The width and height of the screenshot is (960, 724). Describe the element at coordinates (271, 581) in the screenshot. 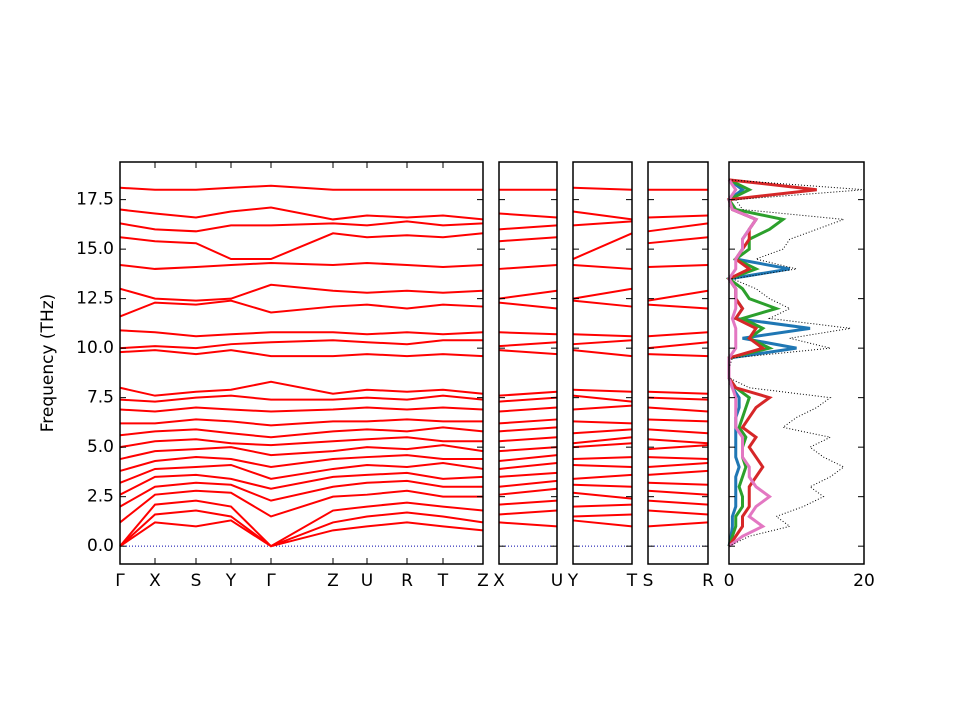

I see `k-point-label: Γ` at that location.